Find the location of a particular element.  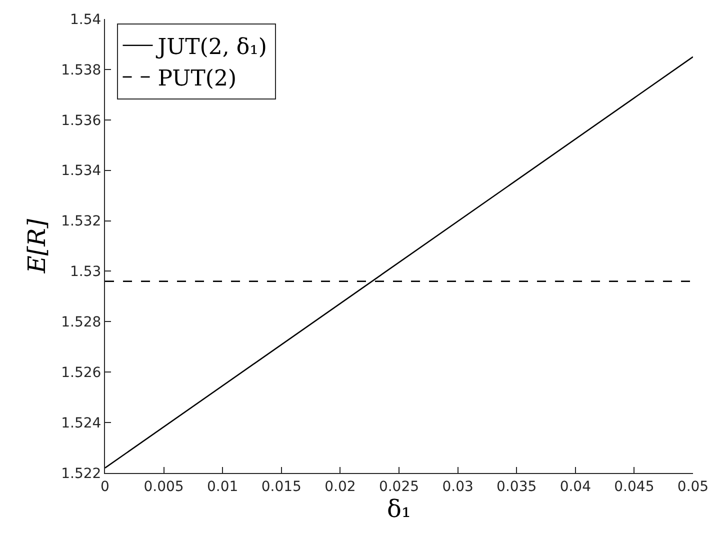

x-tick-label: 0.03 is located at coordinates (458, 486).